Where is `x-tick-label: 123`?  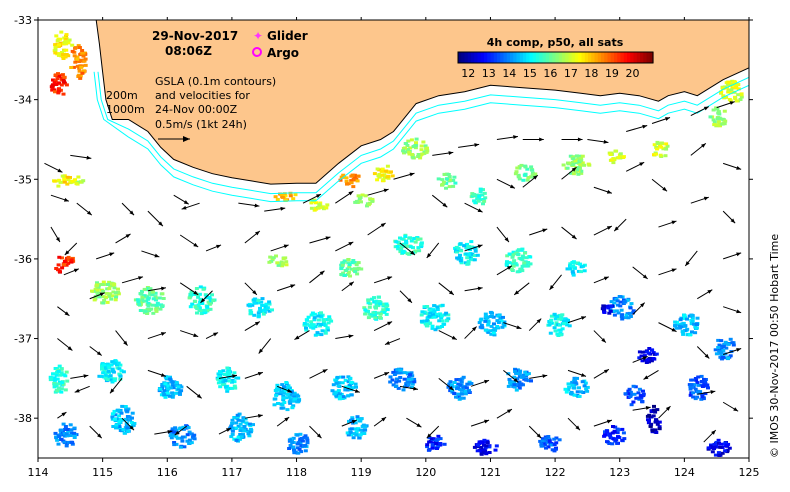
x-tick-label: 123 is located at coordinates (619, 472).